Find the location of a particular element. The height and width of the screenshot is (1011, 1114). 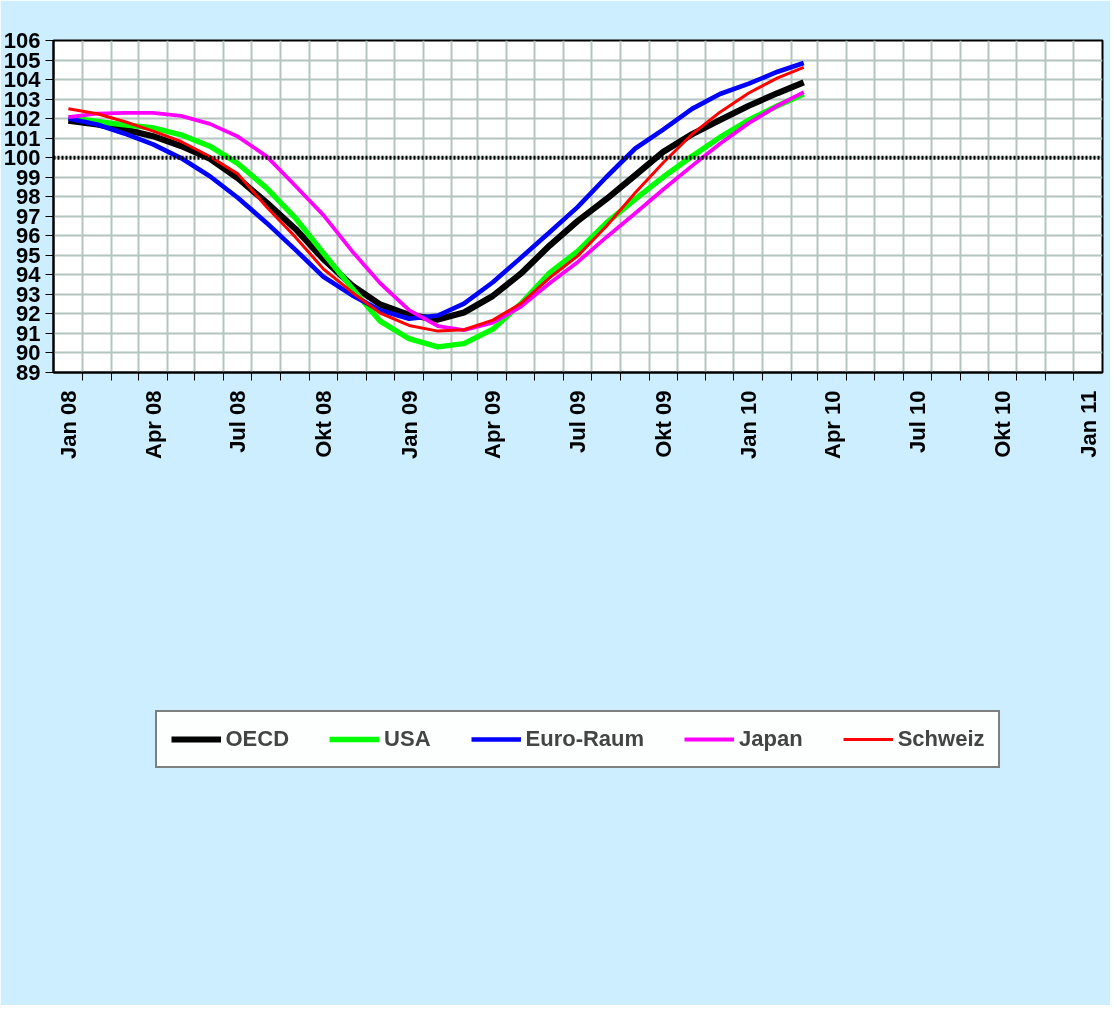

legend-label: Euro-Raum is located at coordinates (585, 739).